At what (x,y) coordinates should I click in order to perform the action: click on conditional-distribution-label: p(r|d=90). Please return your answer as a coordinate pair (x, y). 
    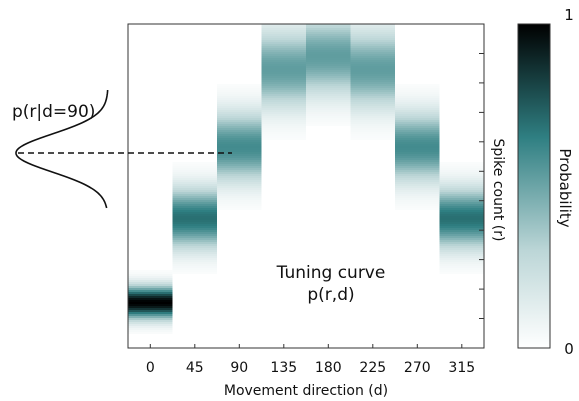
    Looking at the image, I should click on (53, 112).